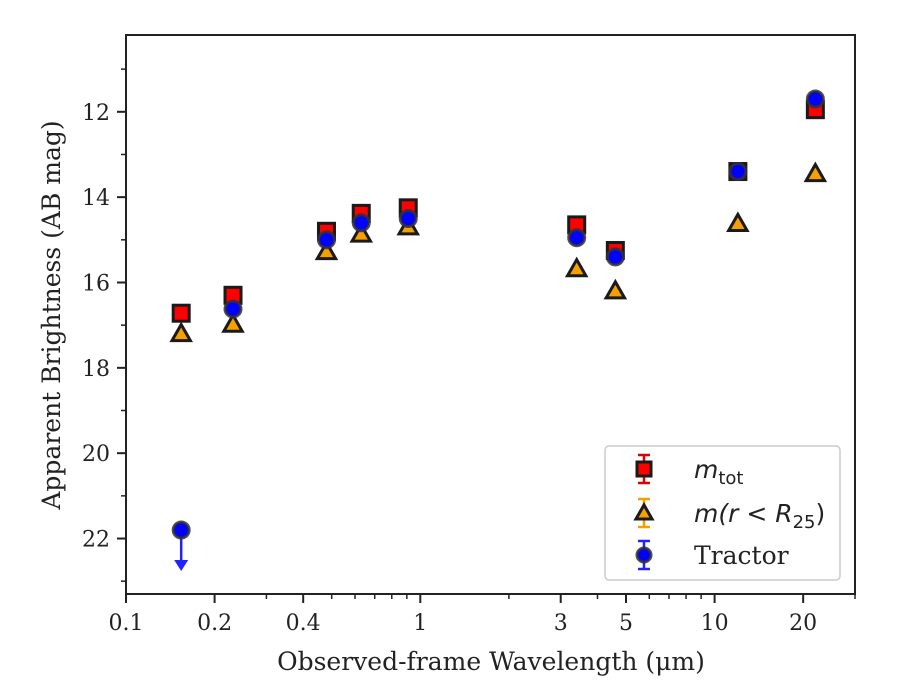 The width and height of the screenshot is (900, 700). I want to click on x-tick-label: 20, so click(803, 623).